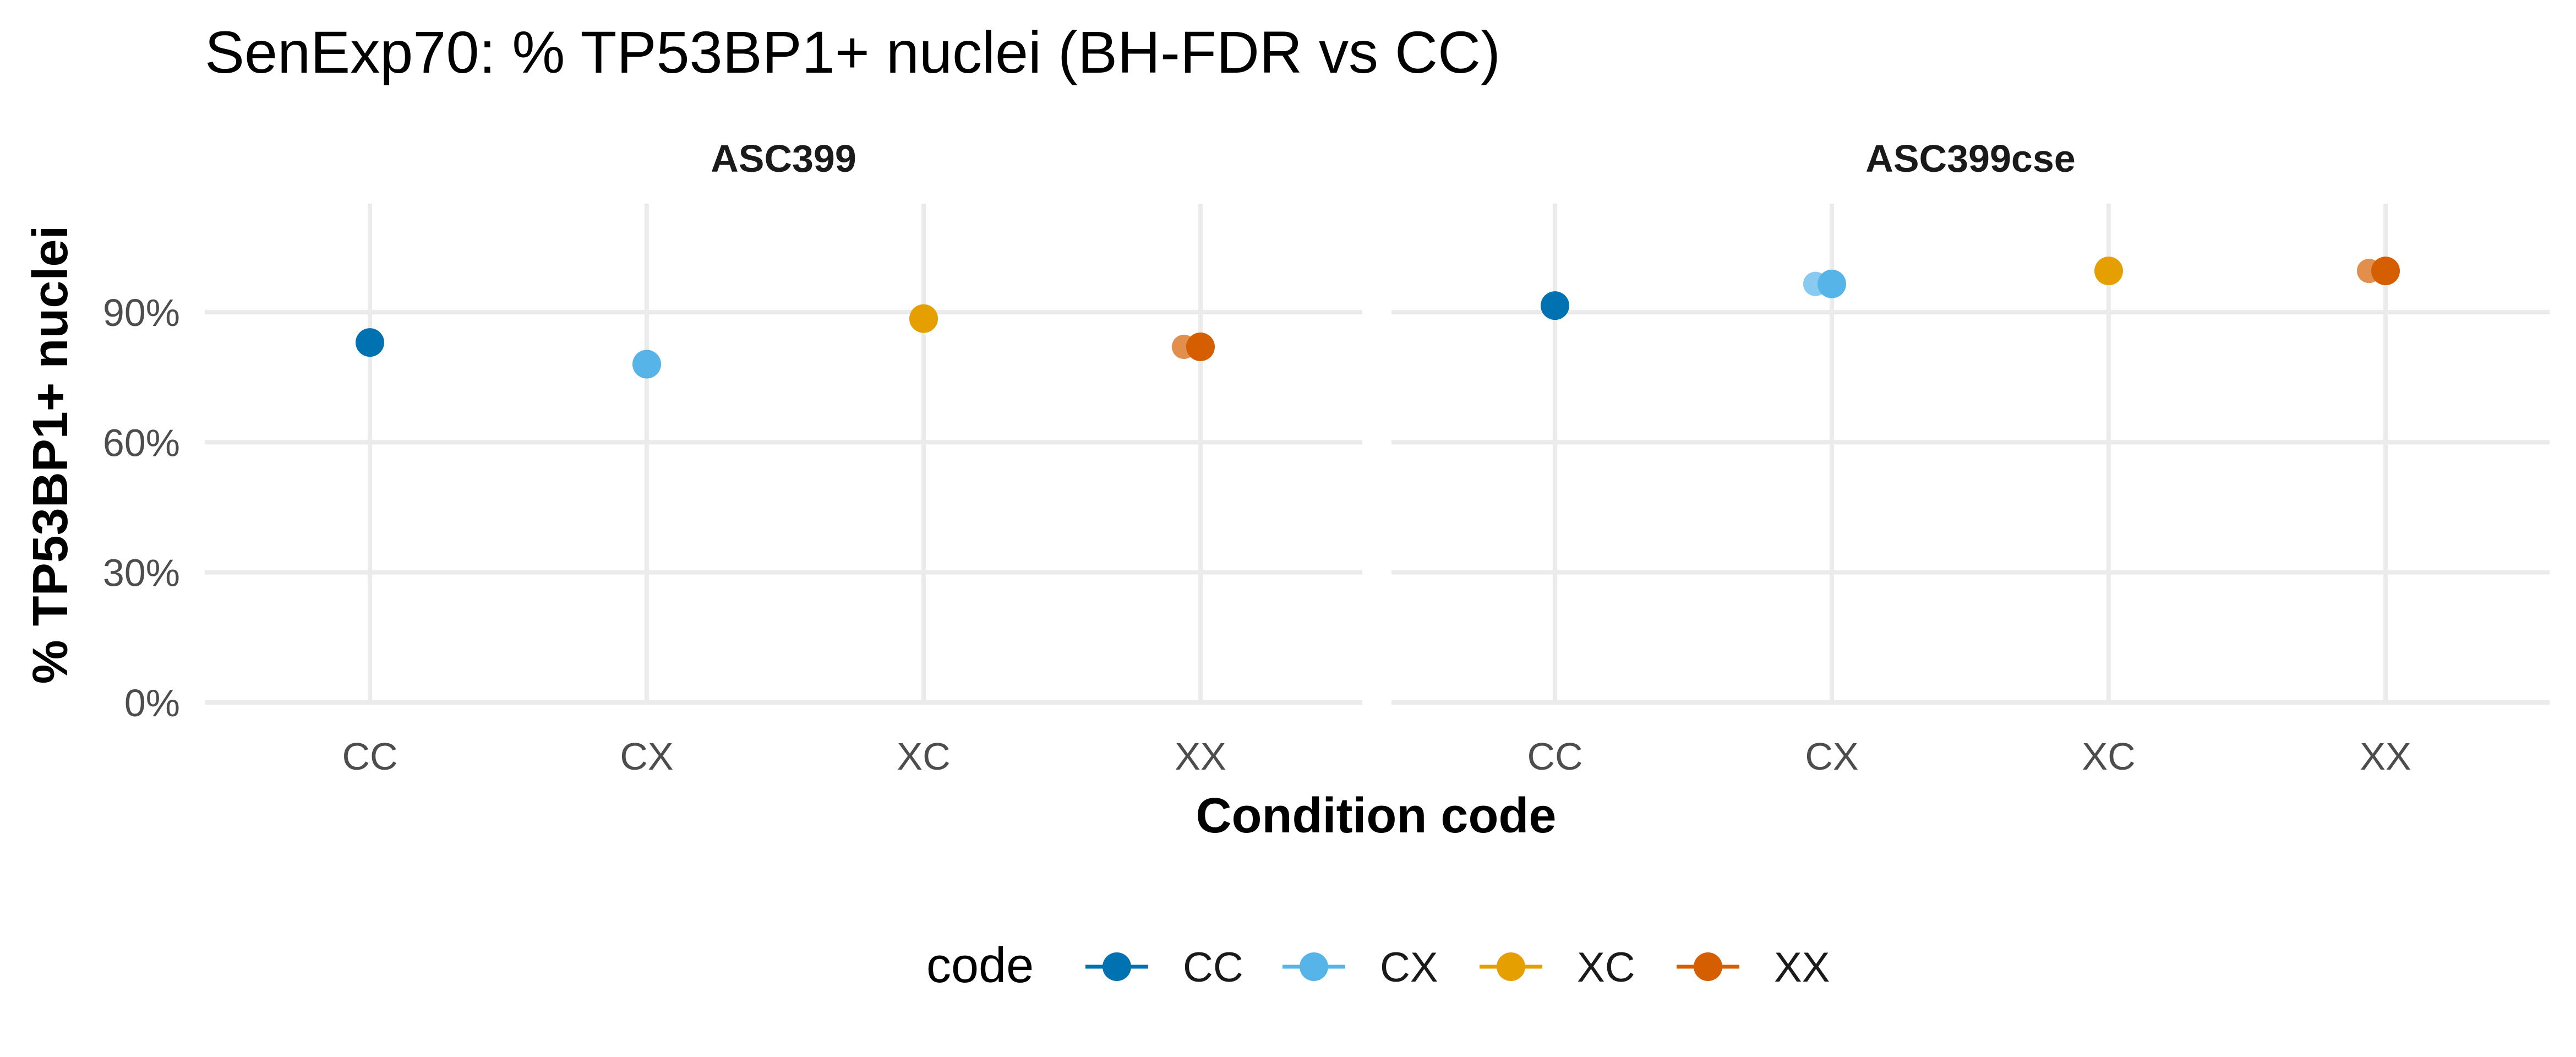 This screenshot has height=1057, width=2576. I want to click on legend-entry: XC, so click(1558, 968).